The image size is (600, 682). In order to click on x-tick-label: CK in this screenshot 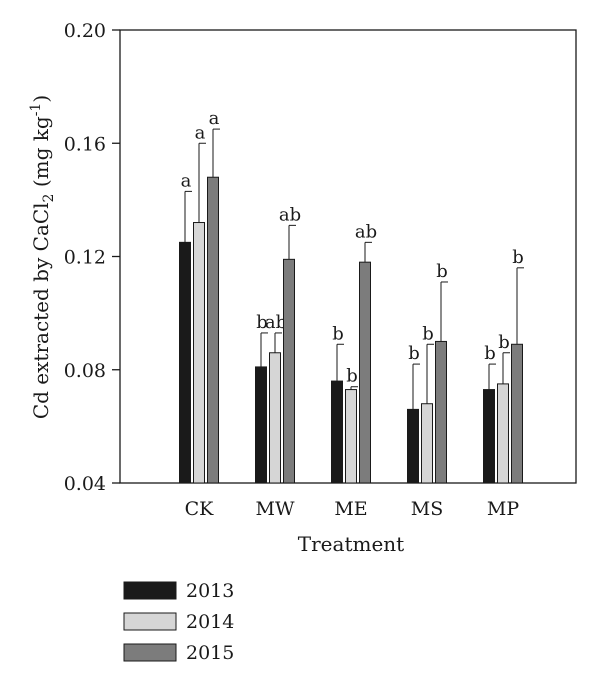, I will do `click(200, 509)`.